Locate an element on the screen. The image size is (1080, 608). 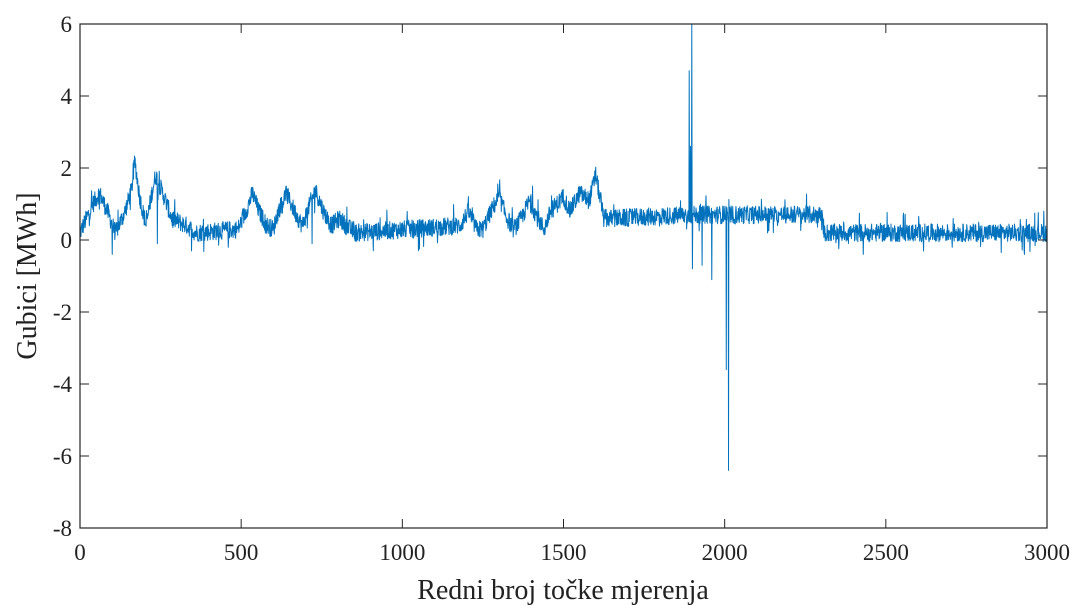
y-tick-label: 6 is located at coordinates (67, 24).